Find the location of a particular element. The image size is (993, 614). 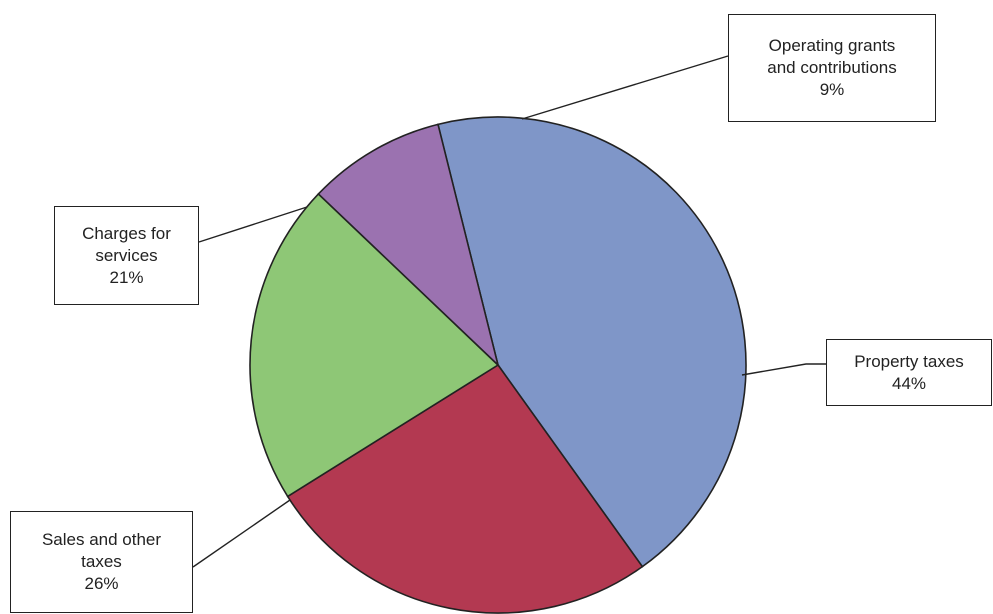

slice-label-operating-grants: Operating grants and contributions 9% is located at coordinates (832, 68).